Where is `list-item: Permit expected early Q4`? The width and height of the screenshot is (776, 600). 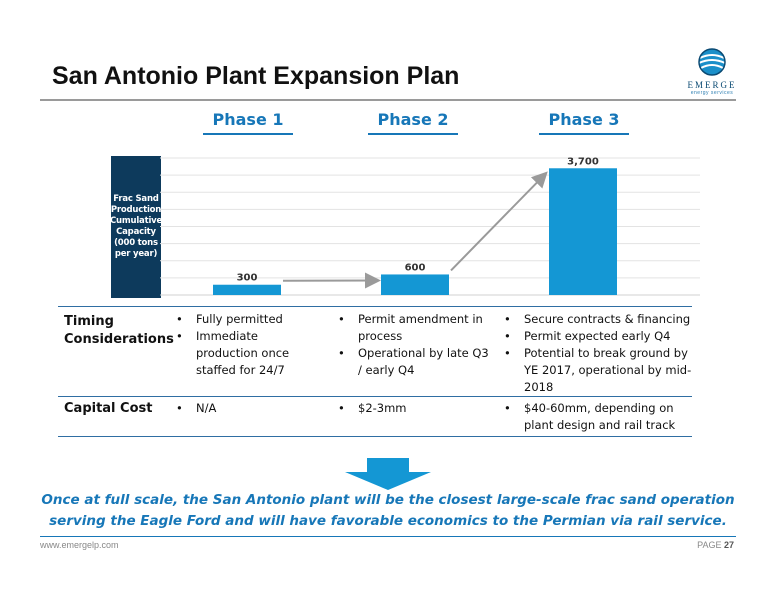 list-item: Permit expected early Q4 is located at coordinates (598, 336).